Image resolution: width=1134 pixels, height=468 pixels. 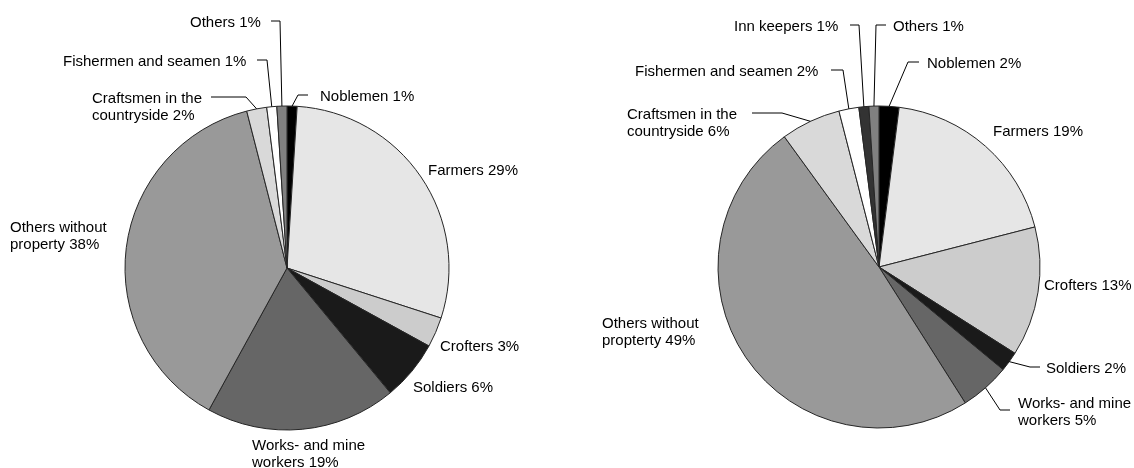 I want to click on slice-label: Crofters 13%, so click(x=1088, y=284).